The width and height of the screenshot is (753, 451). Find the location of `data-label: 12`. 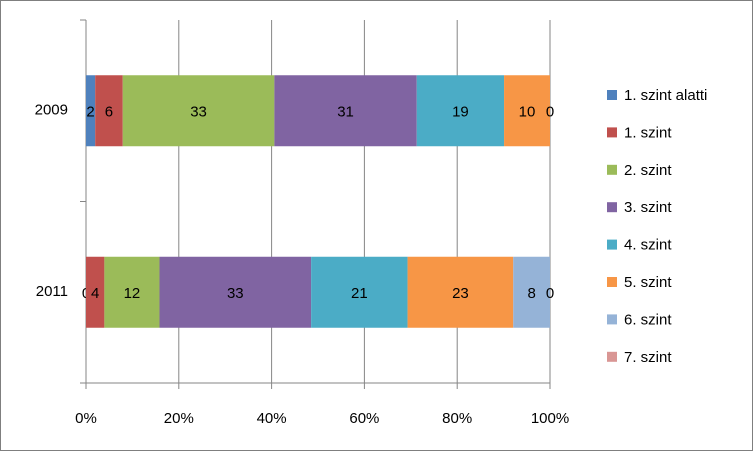

data-label: 12 is located at coordinates (132, 293).